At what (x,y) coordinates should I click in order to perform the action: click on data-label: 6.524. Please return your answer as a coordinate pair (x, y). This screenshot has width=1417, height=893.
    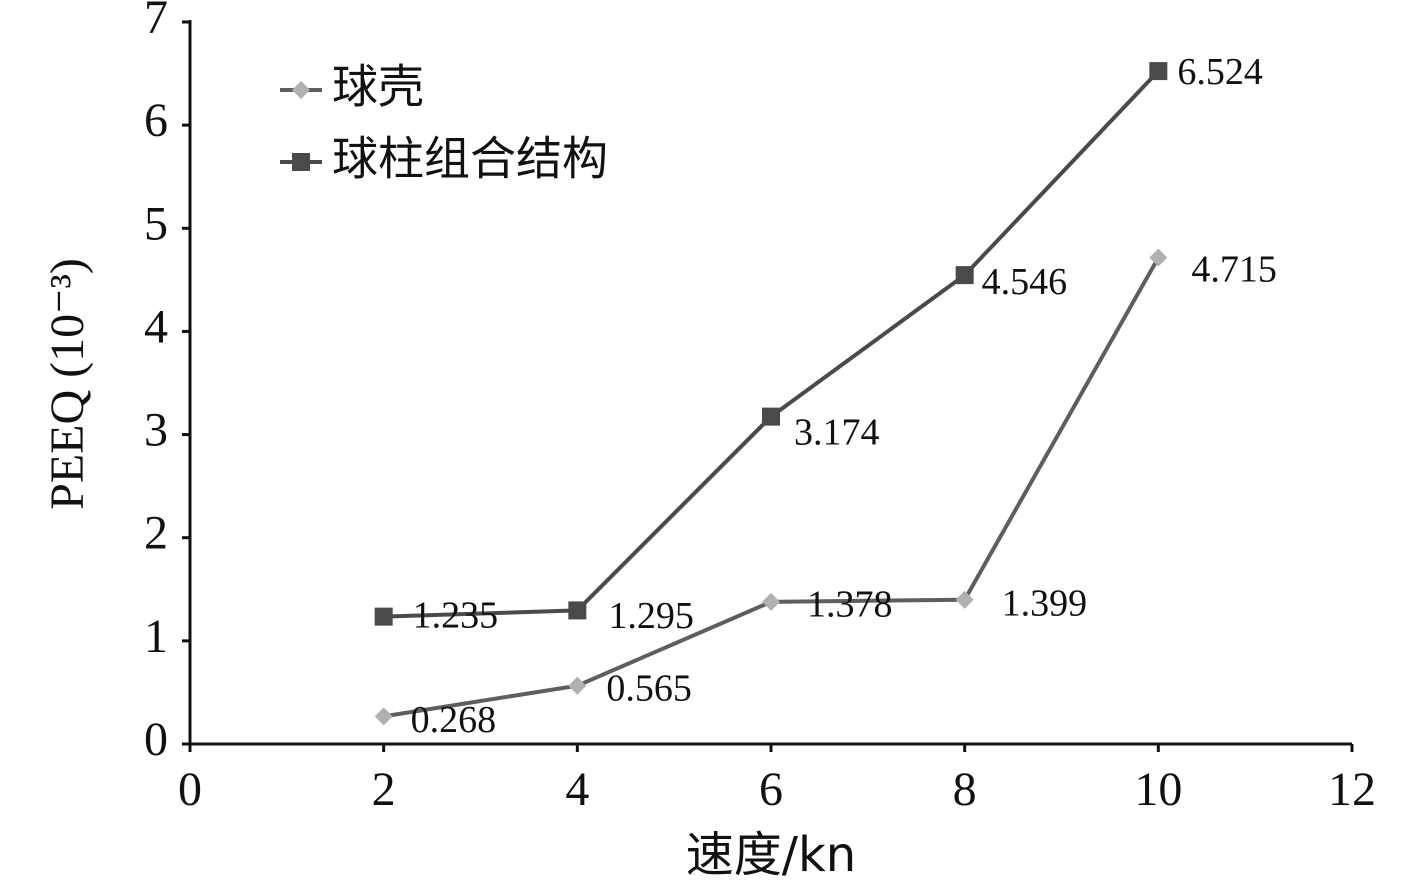
    Looking at the image, I should click on (1220, 72).